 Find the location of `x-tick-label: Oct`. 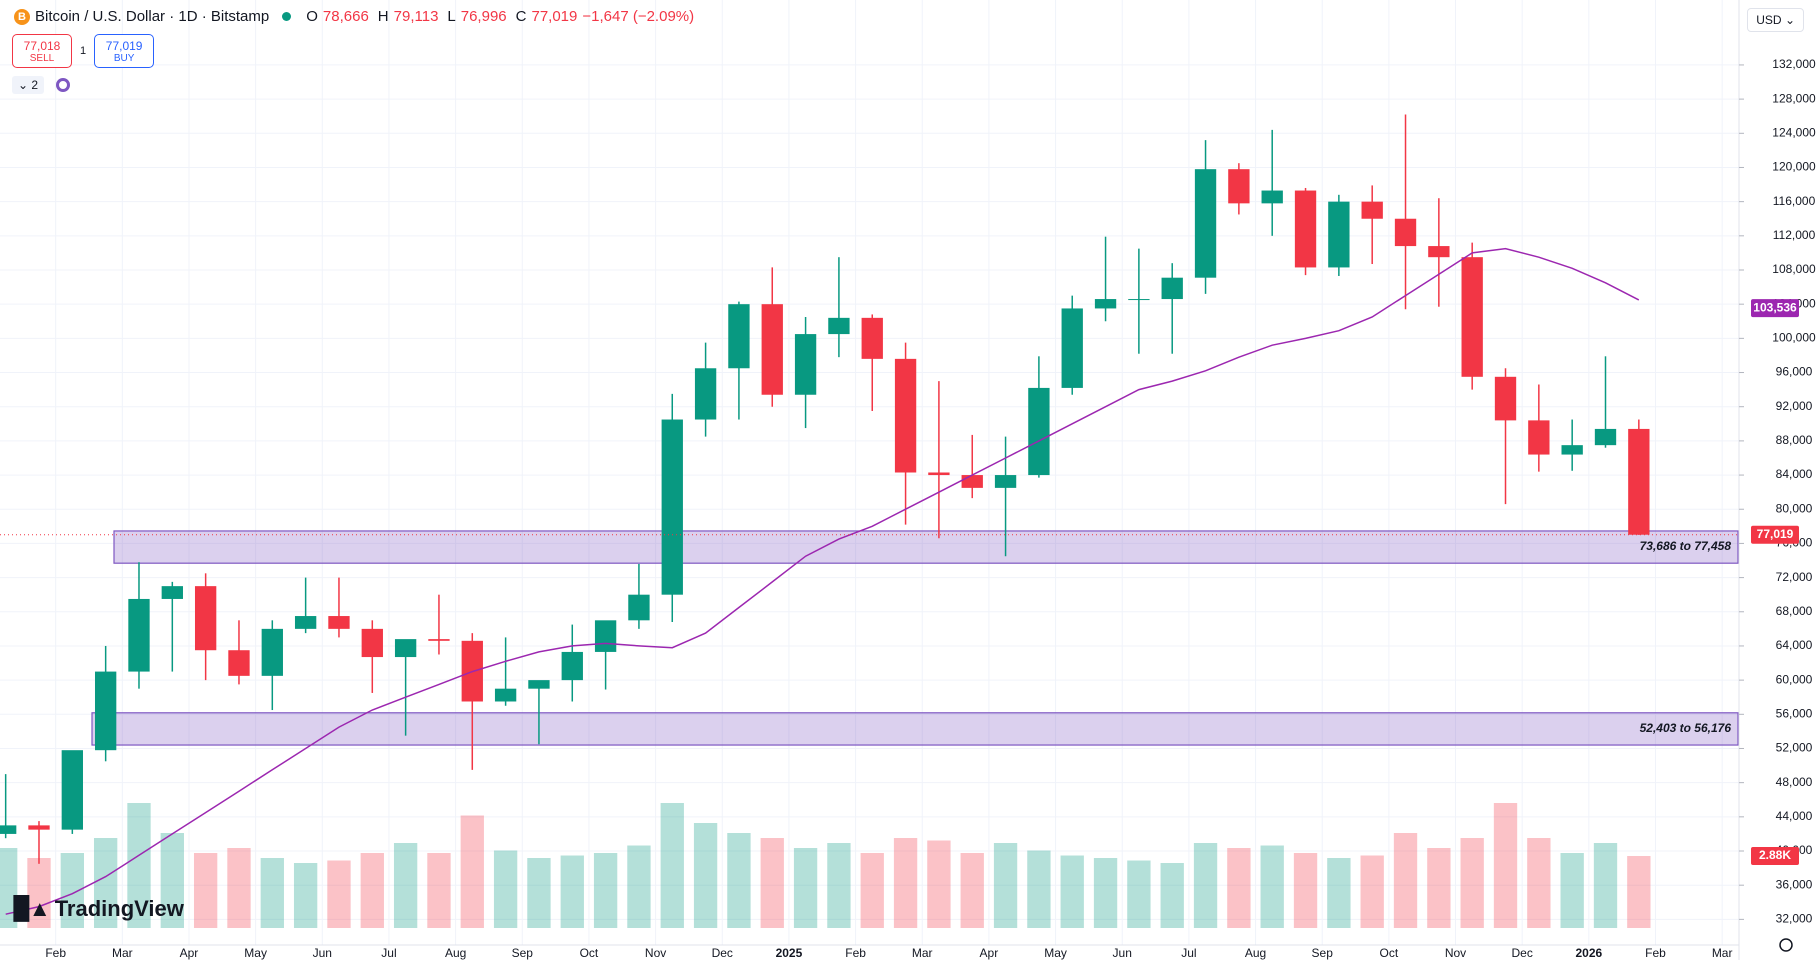

x-tick-label: Oct is located at coordinates (1389, 953).